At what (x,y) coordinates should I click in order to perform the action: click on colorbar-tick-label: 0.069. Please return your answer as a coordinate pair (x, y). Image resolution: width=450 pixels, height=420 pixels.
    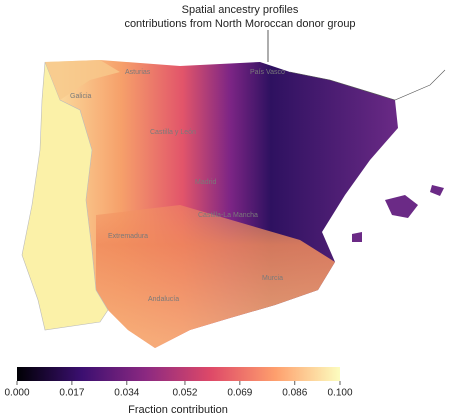
    Looking at the image, I should click on (239, 393).